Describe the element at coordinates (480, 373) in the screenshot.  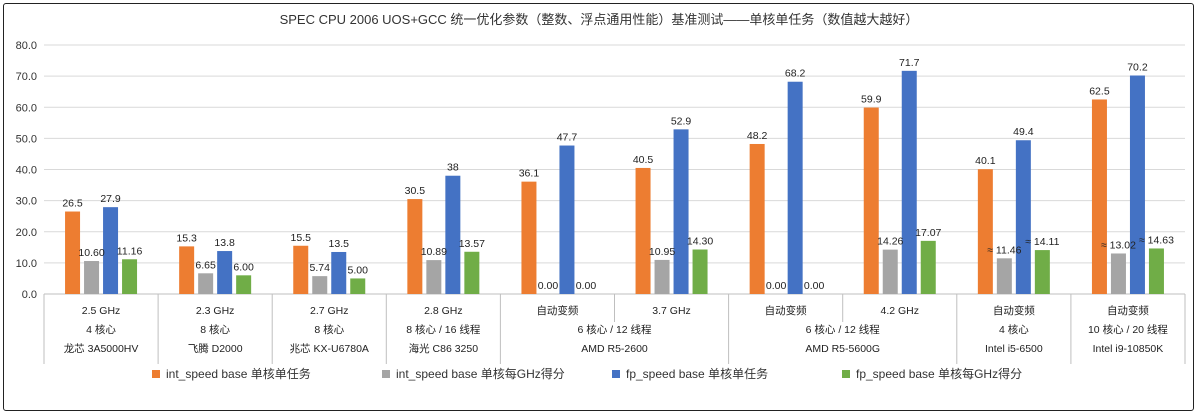
I see `legend-label: int_speed base 单核每GHz得分` at that location.